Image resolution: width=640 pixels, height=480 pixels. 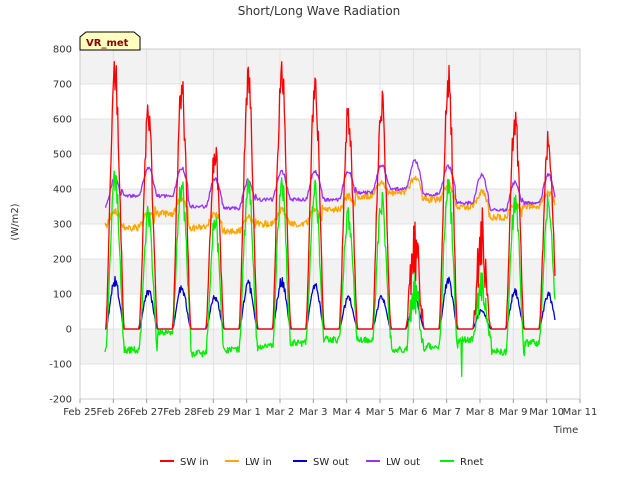 What do you see at coordinates (513, 412) in the screenshot?
I see `x-tick-label: Mar 9` at bounding box center [513, 412].